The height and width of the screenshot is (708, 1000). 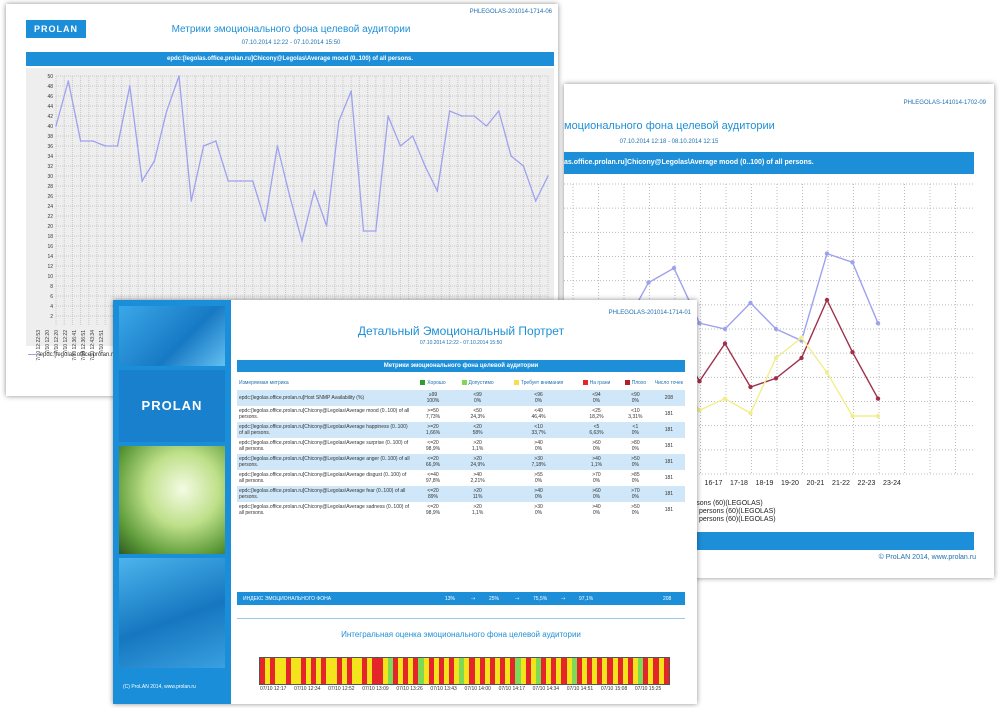 I want to click on report-id: PHLEGOLAS-201014-1714-06, so click(x=510, y=12).